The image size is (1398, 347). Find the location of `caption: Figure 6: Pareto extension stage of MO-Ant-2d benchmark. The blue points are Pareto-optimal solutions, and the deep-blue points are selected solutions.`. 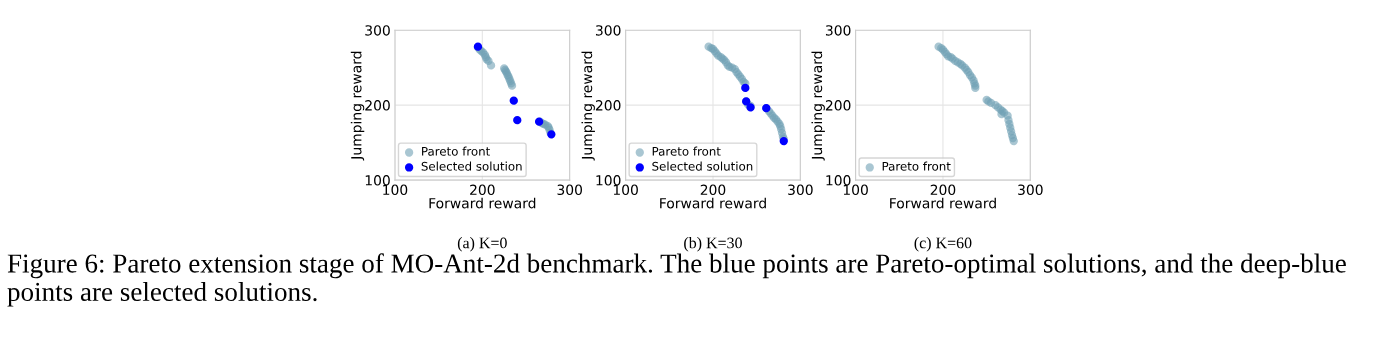

caption: Figure 6: Pareto extension stage of MO-Ant-2d benchmark. The blue points are Pareto-optimal solutions, and the deep-blue points are selected solutions. is located at coordinates (676, 280).